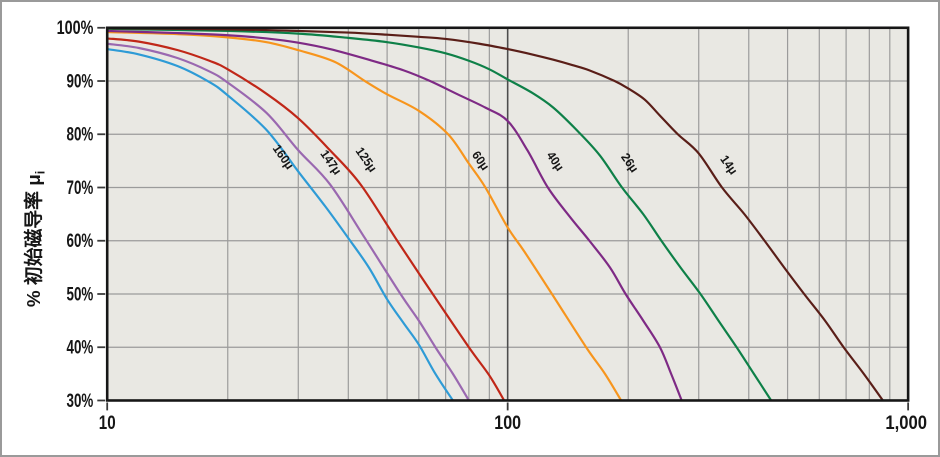 The width and height of the screenshot is (940, 457). I want to click on y-tick-label: 40%, so click(80, 348).